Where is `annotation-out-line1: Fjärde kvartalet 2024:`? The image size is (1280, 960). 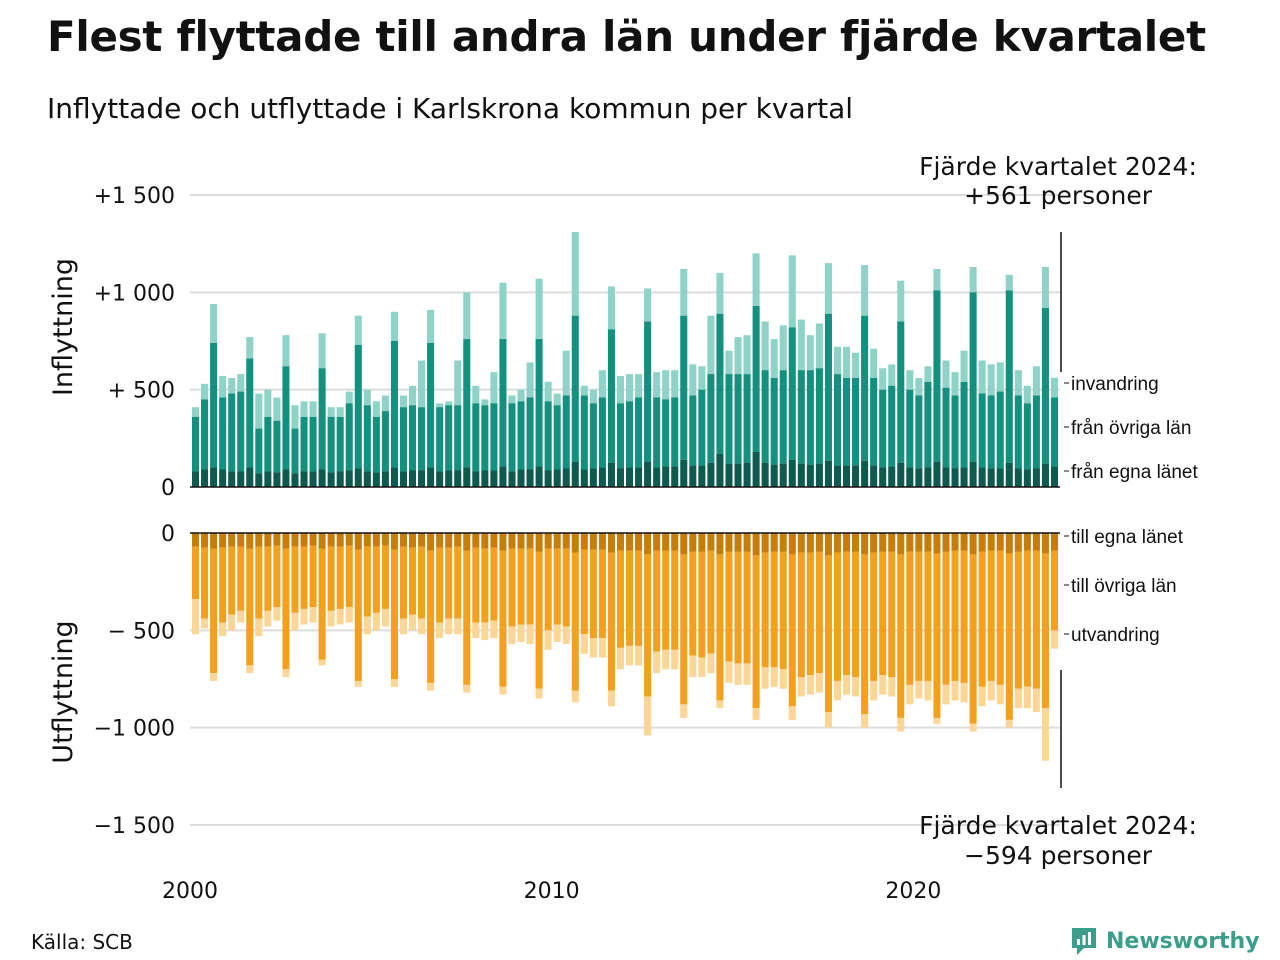 annotation-out-line1: Fjärde kvartalet 2024: is located at coordinates (1058, 825).